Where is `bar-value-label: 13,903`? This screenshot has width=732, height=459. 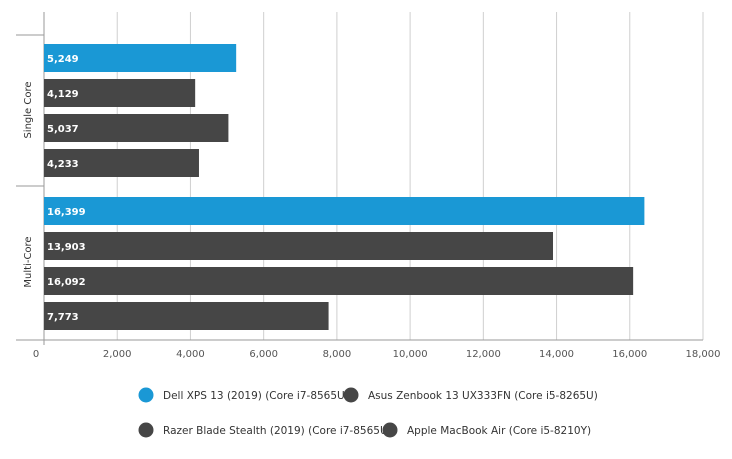
bar-value-label: 13,903 is located at coordinates (66, 247).